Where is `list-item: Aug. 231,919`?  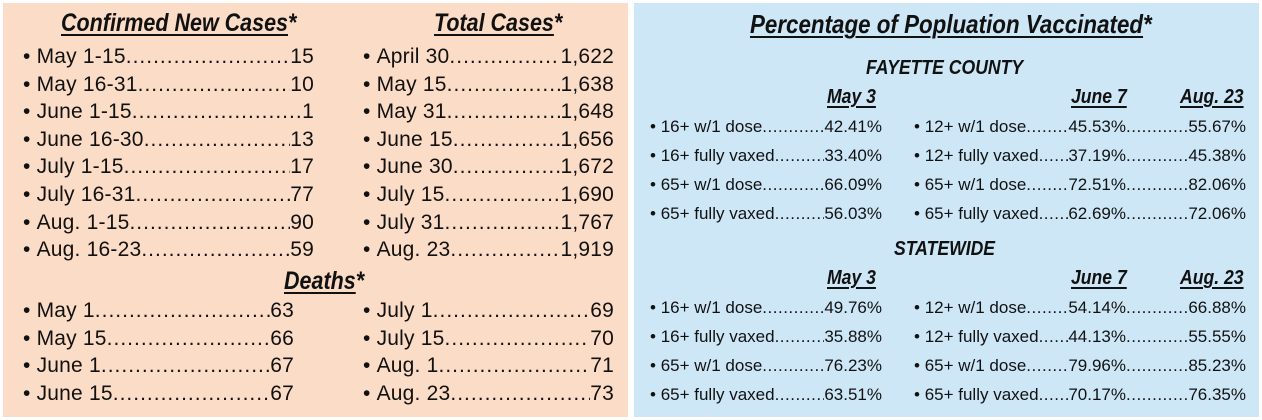
list-item: Aug. 231,919 is located at coordinates (488, 252).